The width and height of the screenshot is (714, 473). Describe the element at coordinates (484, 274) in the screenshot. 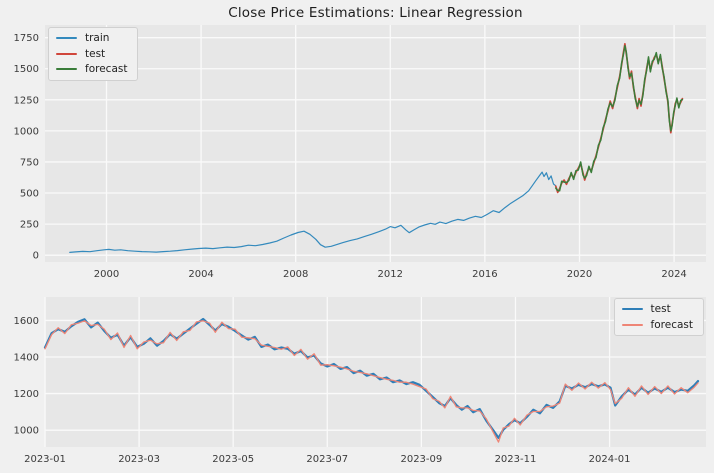

I see `x-tick-label: 2016` at that location.